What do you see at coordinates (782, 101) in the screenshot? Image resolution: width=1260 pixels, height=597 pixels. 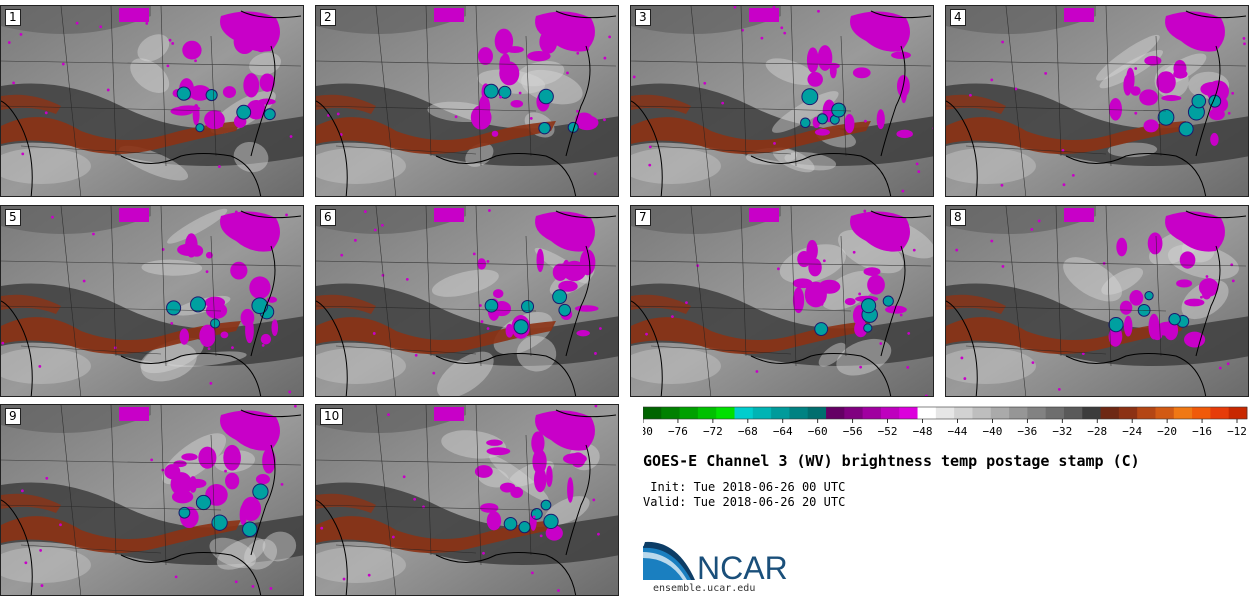 I see `map-panel-3: 3` at bounding box center [782, 101].